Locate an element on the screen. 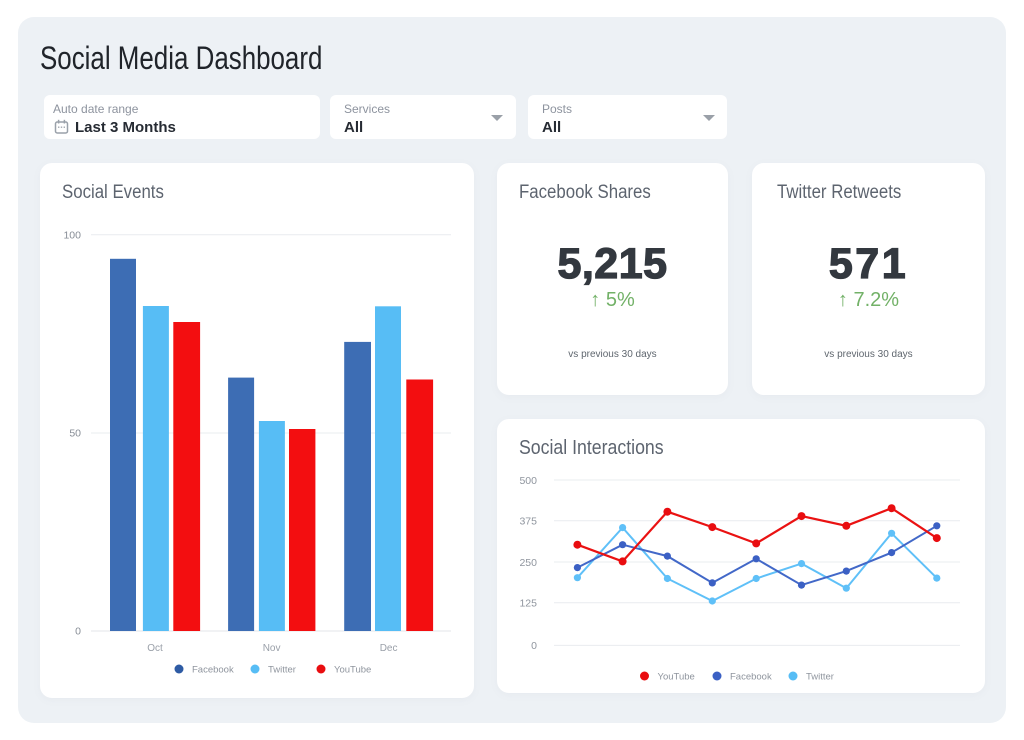  svg-text: Oct is located at coordinates (155, 648).